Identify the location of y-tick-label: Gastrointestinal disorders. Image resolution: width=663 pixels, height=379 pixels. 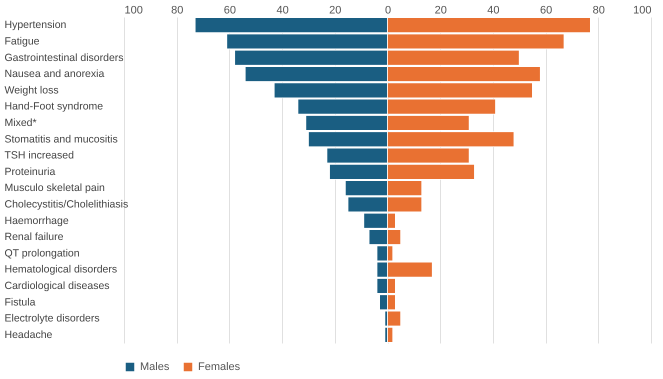
(64, 58).